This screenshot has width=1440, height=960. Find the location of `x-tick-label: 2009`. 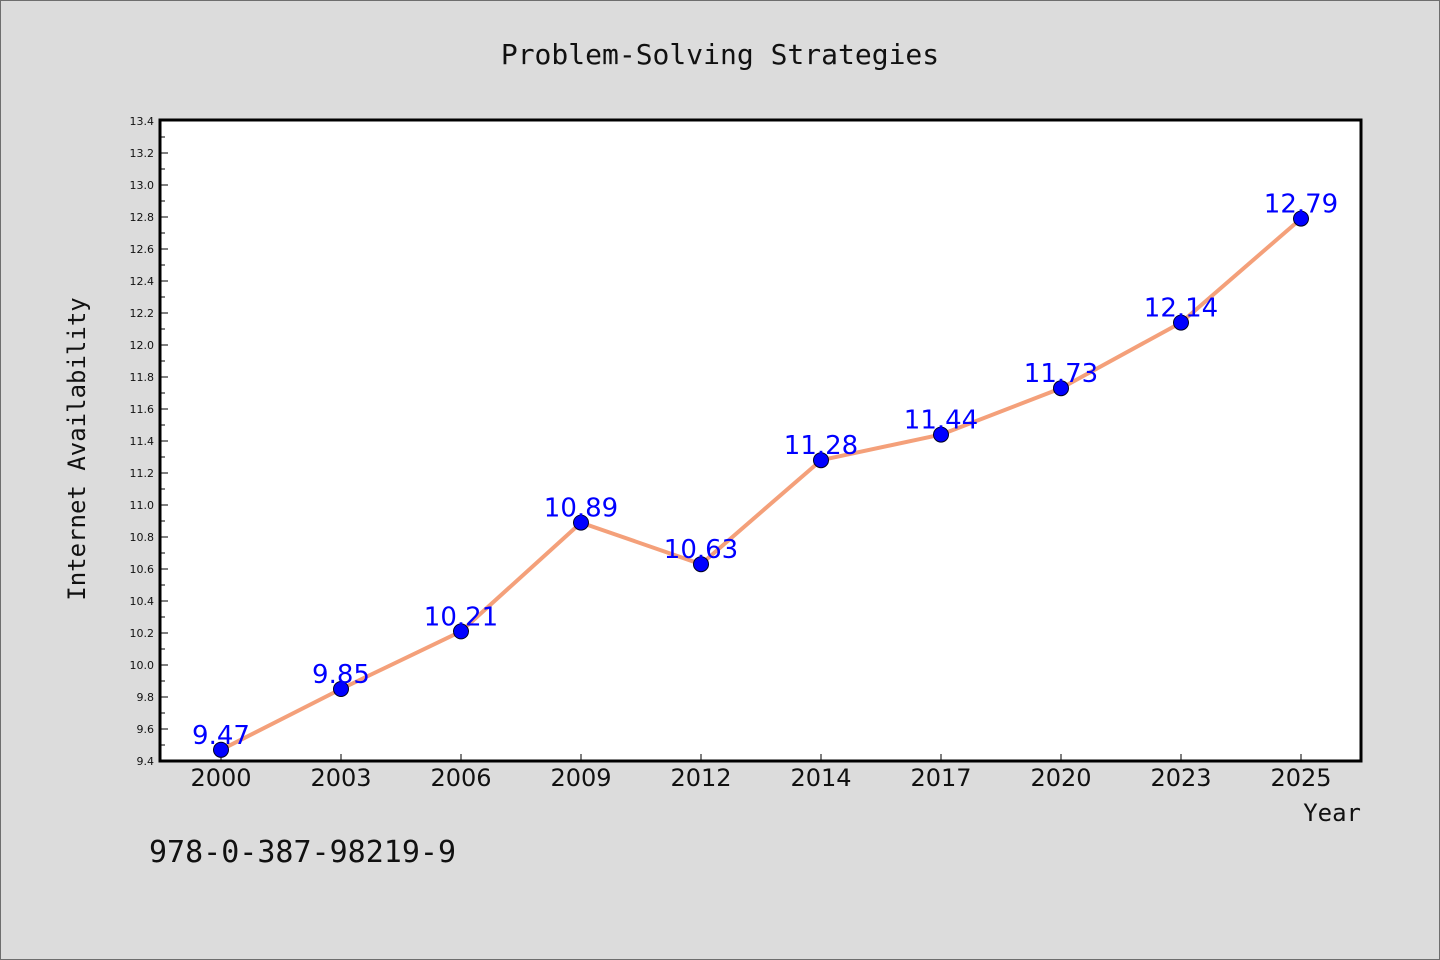

x-tick-label: 2009 is located at coordinates (580, 778).